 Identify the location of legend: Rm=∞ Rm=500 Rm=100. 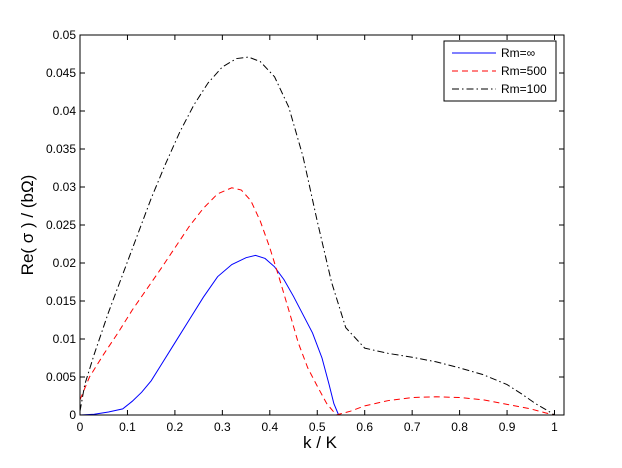
(500, 71).